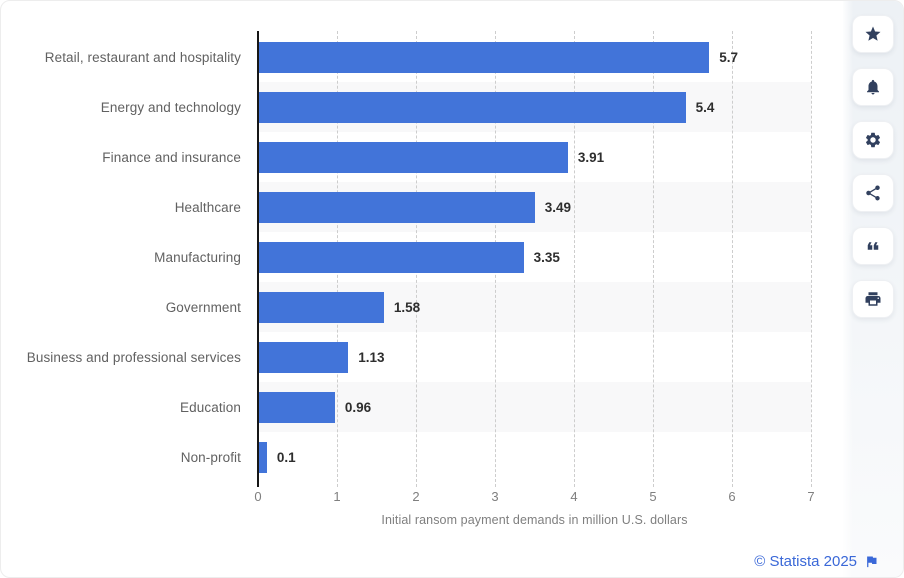  Describe the element at coordinates (535, 307) in the screenshot. I see `chart-row: 1.58` at that location.